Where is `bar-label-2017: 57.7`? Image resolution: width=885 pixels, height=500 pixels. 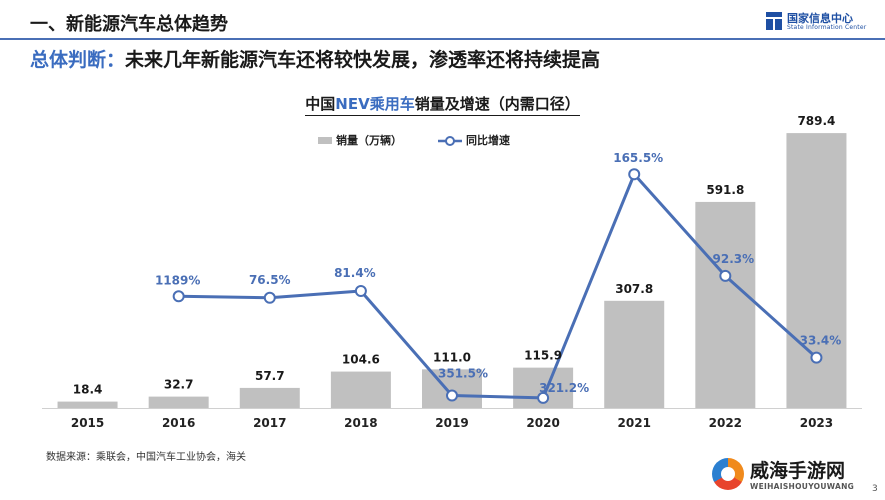 bar-label-2017: 57.7 is located at coordinates (270, 376).